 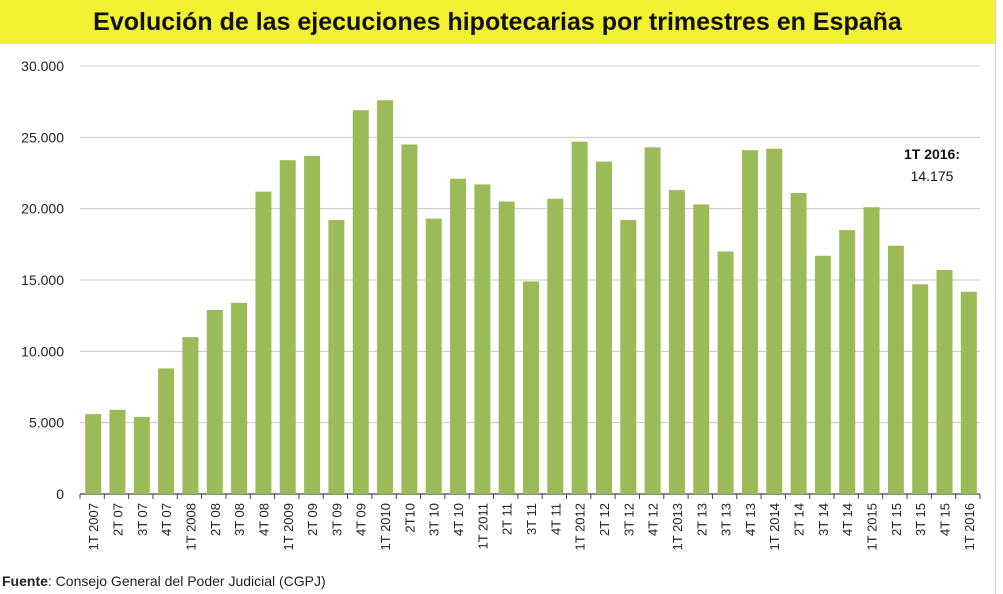 I want to click on x-tick-label: 4T 13, so click(x=750, y=519).